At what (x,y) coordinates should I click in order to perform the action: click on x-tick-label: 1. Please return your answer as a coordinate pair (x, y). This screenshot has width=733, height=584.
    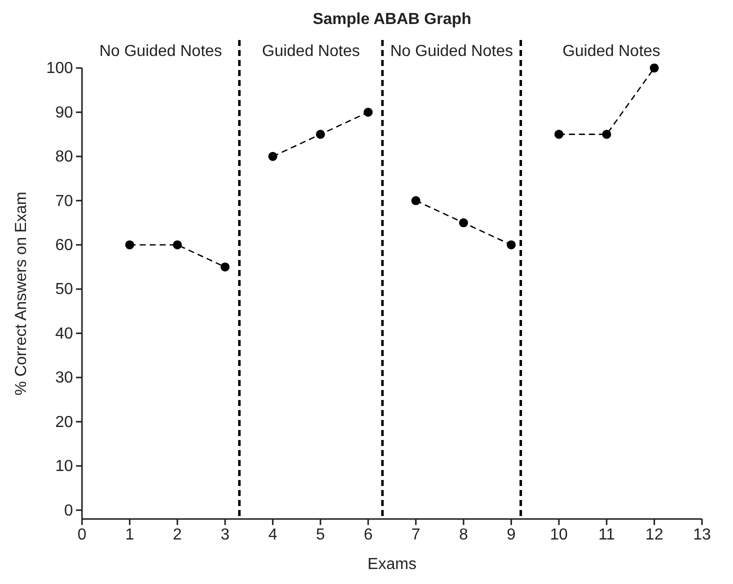
    Looking at the image, I should click on (129, 535).